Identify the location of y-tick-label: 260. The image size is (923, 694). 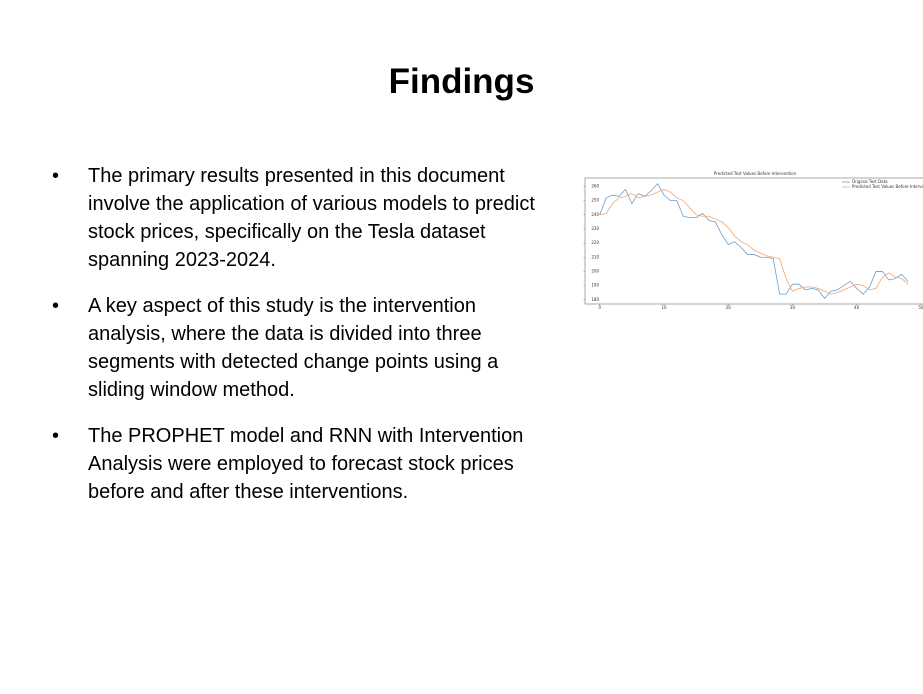
(595, 185).